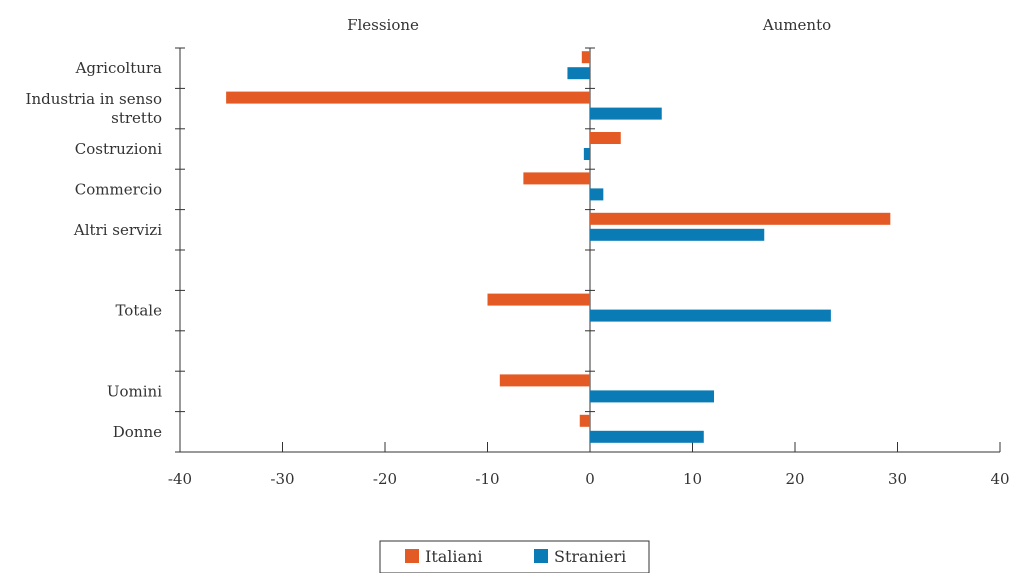  I want to click on chart-legend: Italiani Stranieri, so click(514, 556).